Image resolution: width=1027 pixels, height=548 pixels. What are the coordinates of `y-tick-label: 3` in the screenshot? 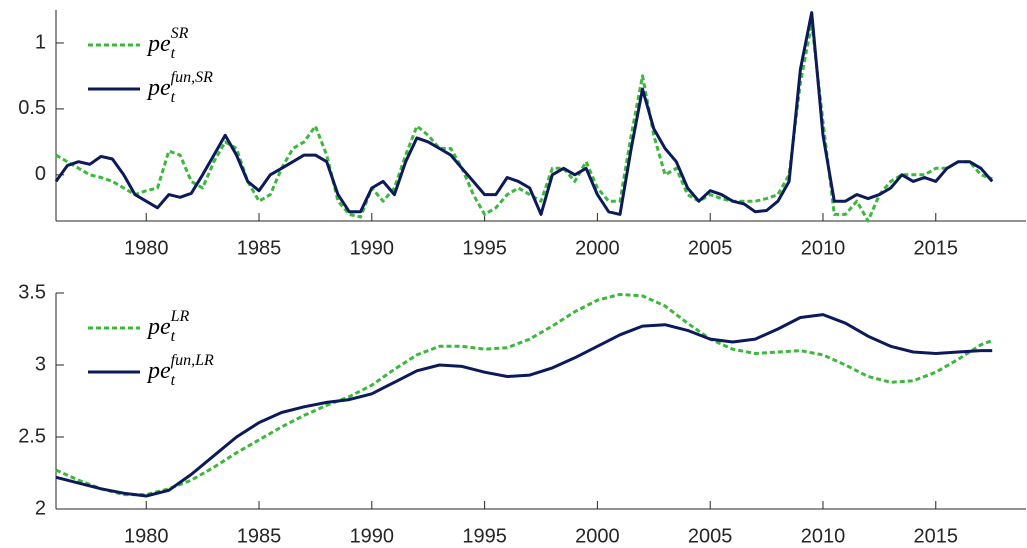 It's located at (40, 364).